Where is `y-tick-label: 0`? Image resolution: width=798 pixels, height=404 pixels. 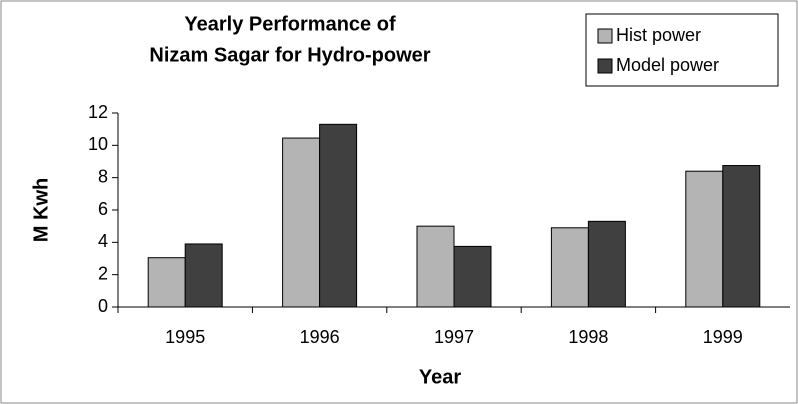
y-tick-label: 0 is located at coordinates (103, 306).